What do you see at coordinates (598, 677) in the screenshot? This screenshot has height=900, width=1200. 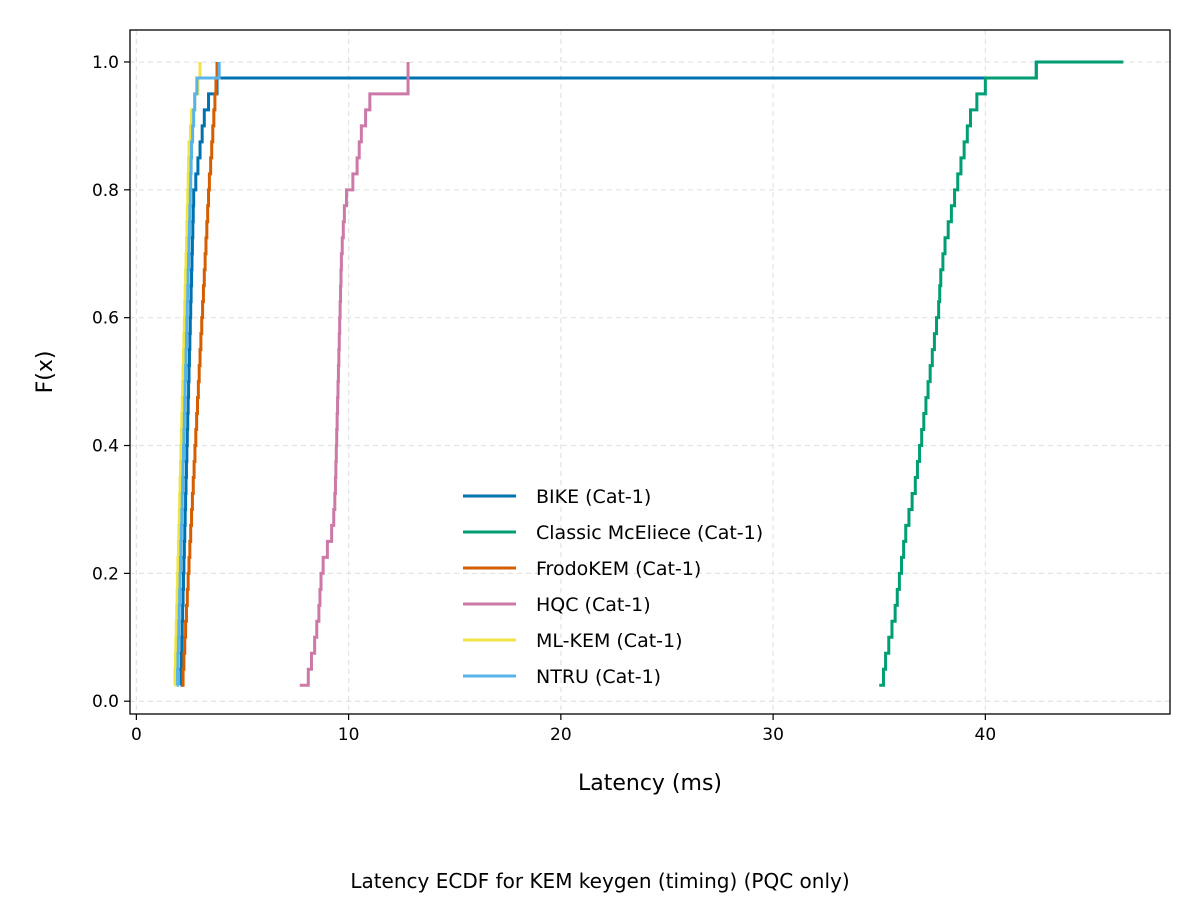 I see `legend-label: NTRU (Cat-1)` at bounding box center [598, 677].